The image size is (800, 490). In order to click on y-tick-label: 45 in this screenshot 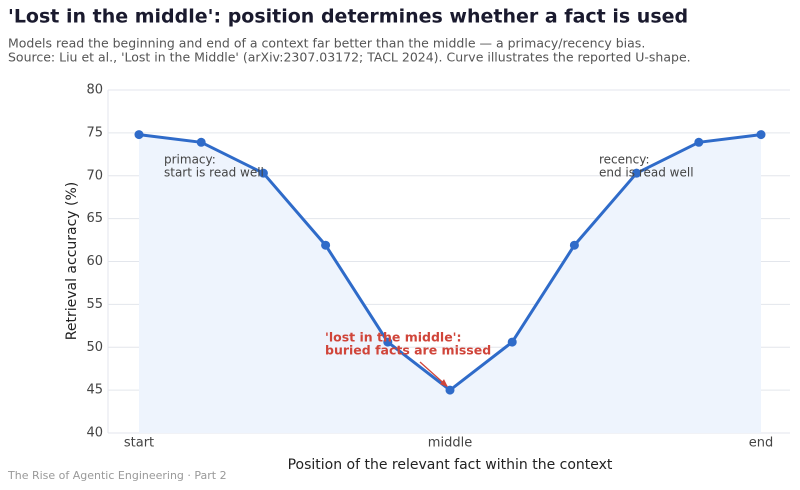, I will do `click(94, 390)`.